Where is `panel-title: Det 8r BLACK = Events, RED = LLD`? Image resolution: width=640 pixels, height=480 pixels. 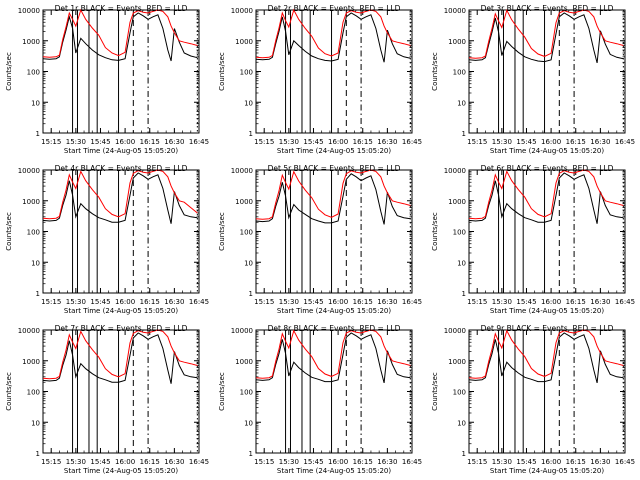 panel-title: Det 8r BLACK = Events, RED = LLD is located at coordinates (334, 328).